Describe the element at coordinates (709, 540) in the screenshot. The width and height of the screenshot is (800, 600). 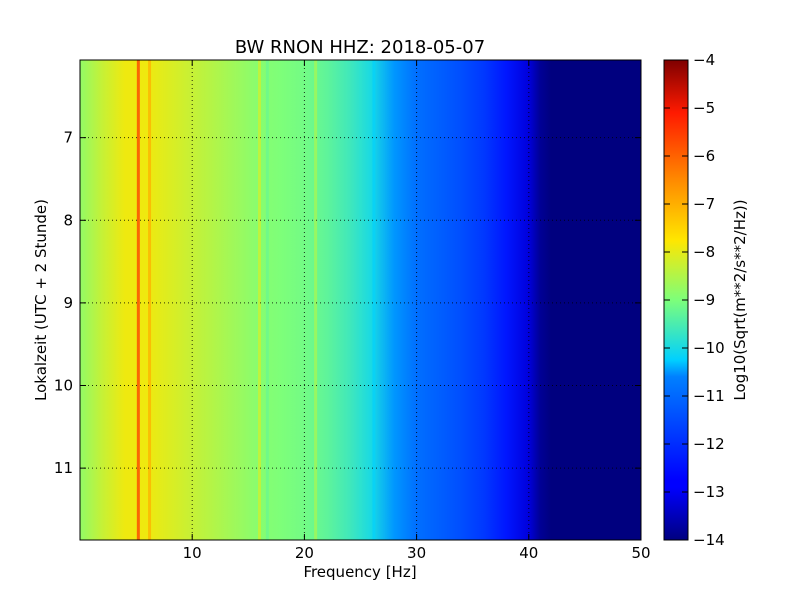
I see `colorbar-tick-label-10: −14` at that location.